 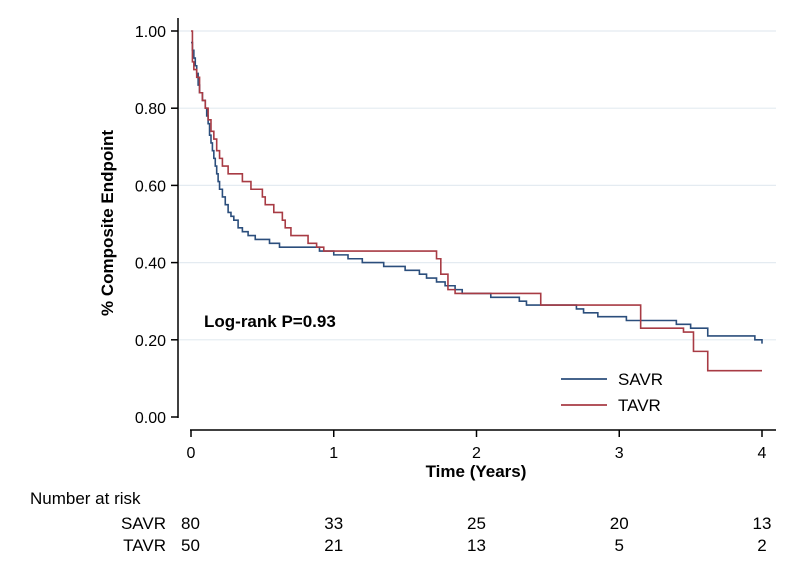 What do you see at coordinates (476, 453) in the screenshot?
I see `x-tick-label: 2` at bounding box center [476, 453].